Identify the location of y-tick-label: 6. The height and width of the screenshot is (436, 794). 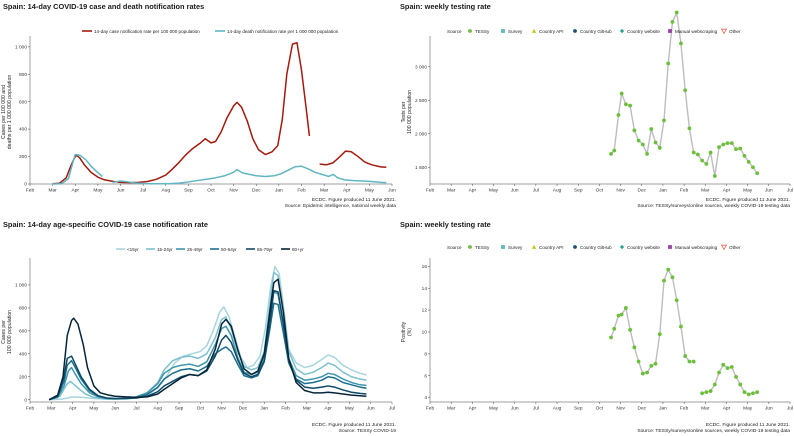
(425, 376).